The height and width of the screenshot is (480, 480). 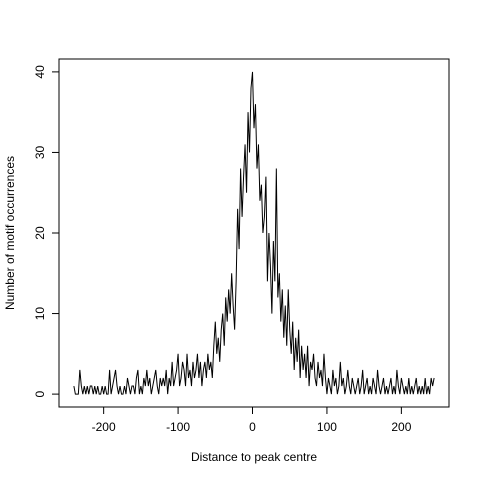 What do you see at coordinates (40, 314) in the screenshot?
I see `y-tick-label: 10` at bounding box center [40, 314].